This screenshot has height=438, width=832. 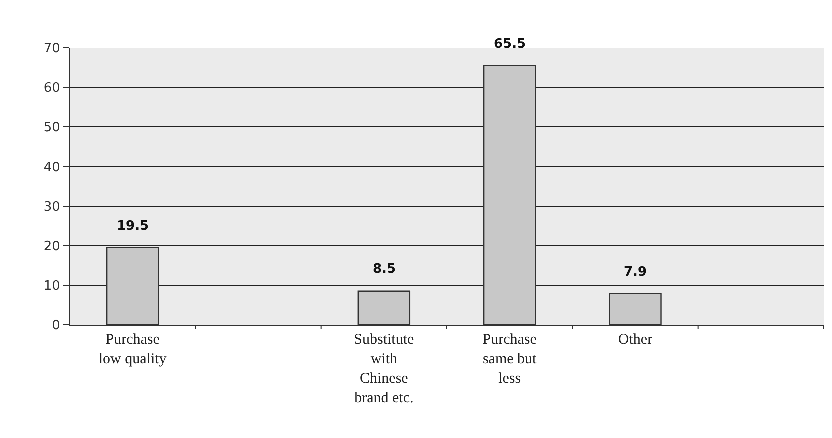 I want to click on data-label: 19.5, so click(x=133, y=226).